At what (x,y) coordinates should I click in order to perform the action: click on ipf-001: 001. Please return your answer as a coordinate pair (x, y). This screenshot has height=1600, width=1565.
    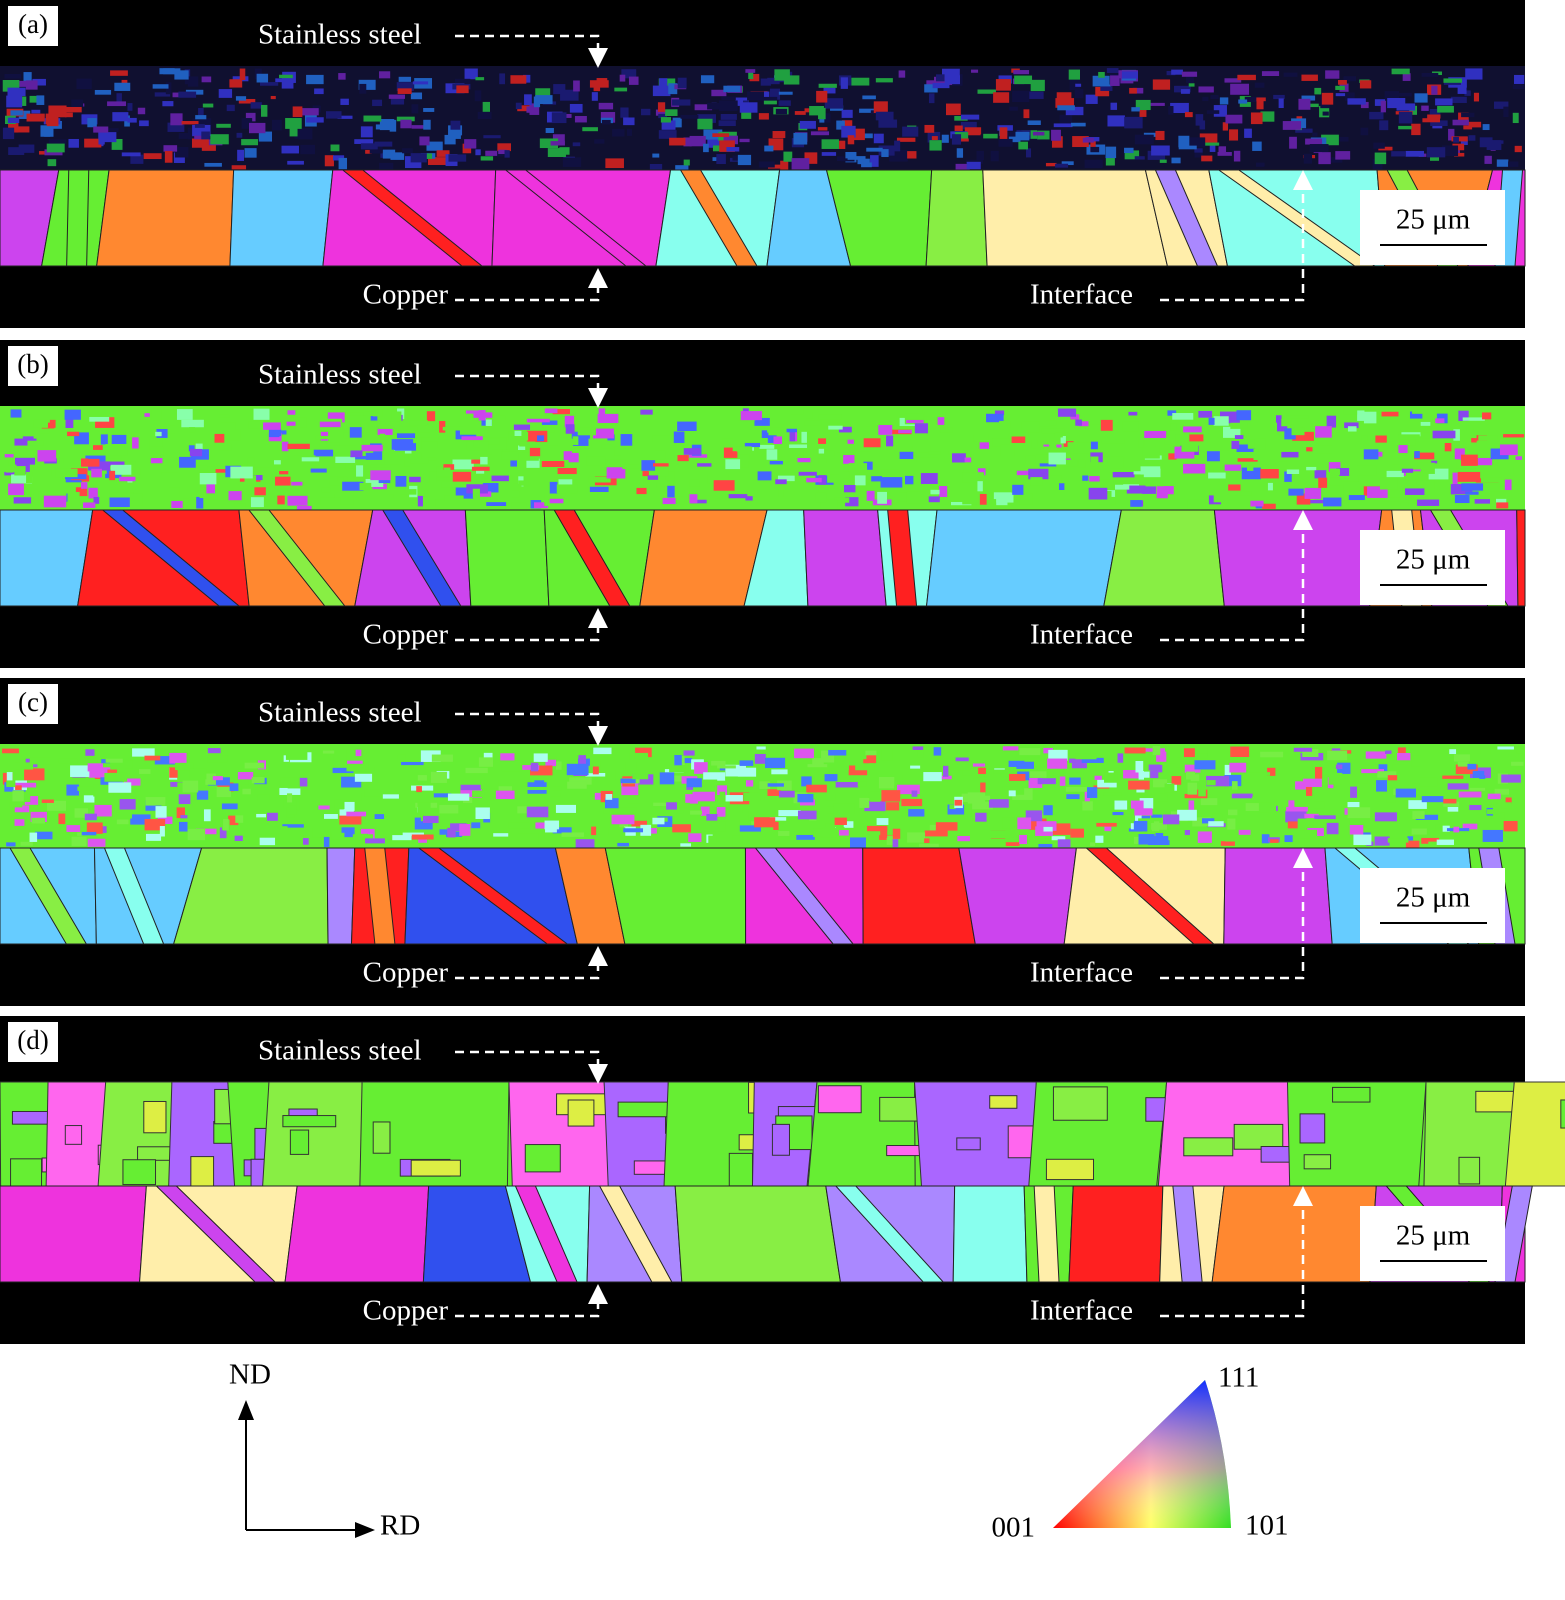
    Looking at the image, I should click on (1014, 1528).